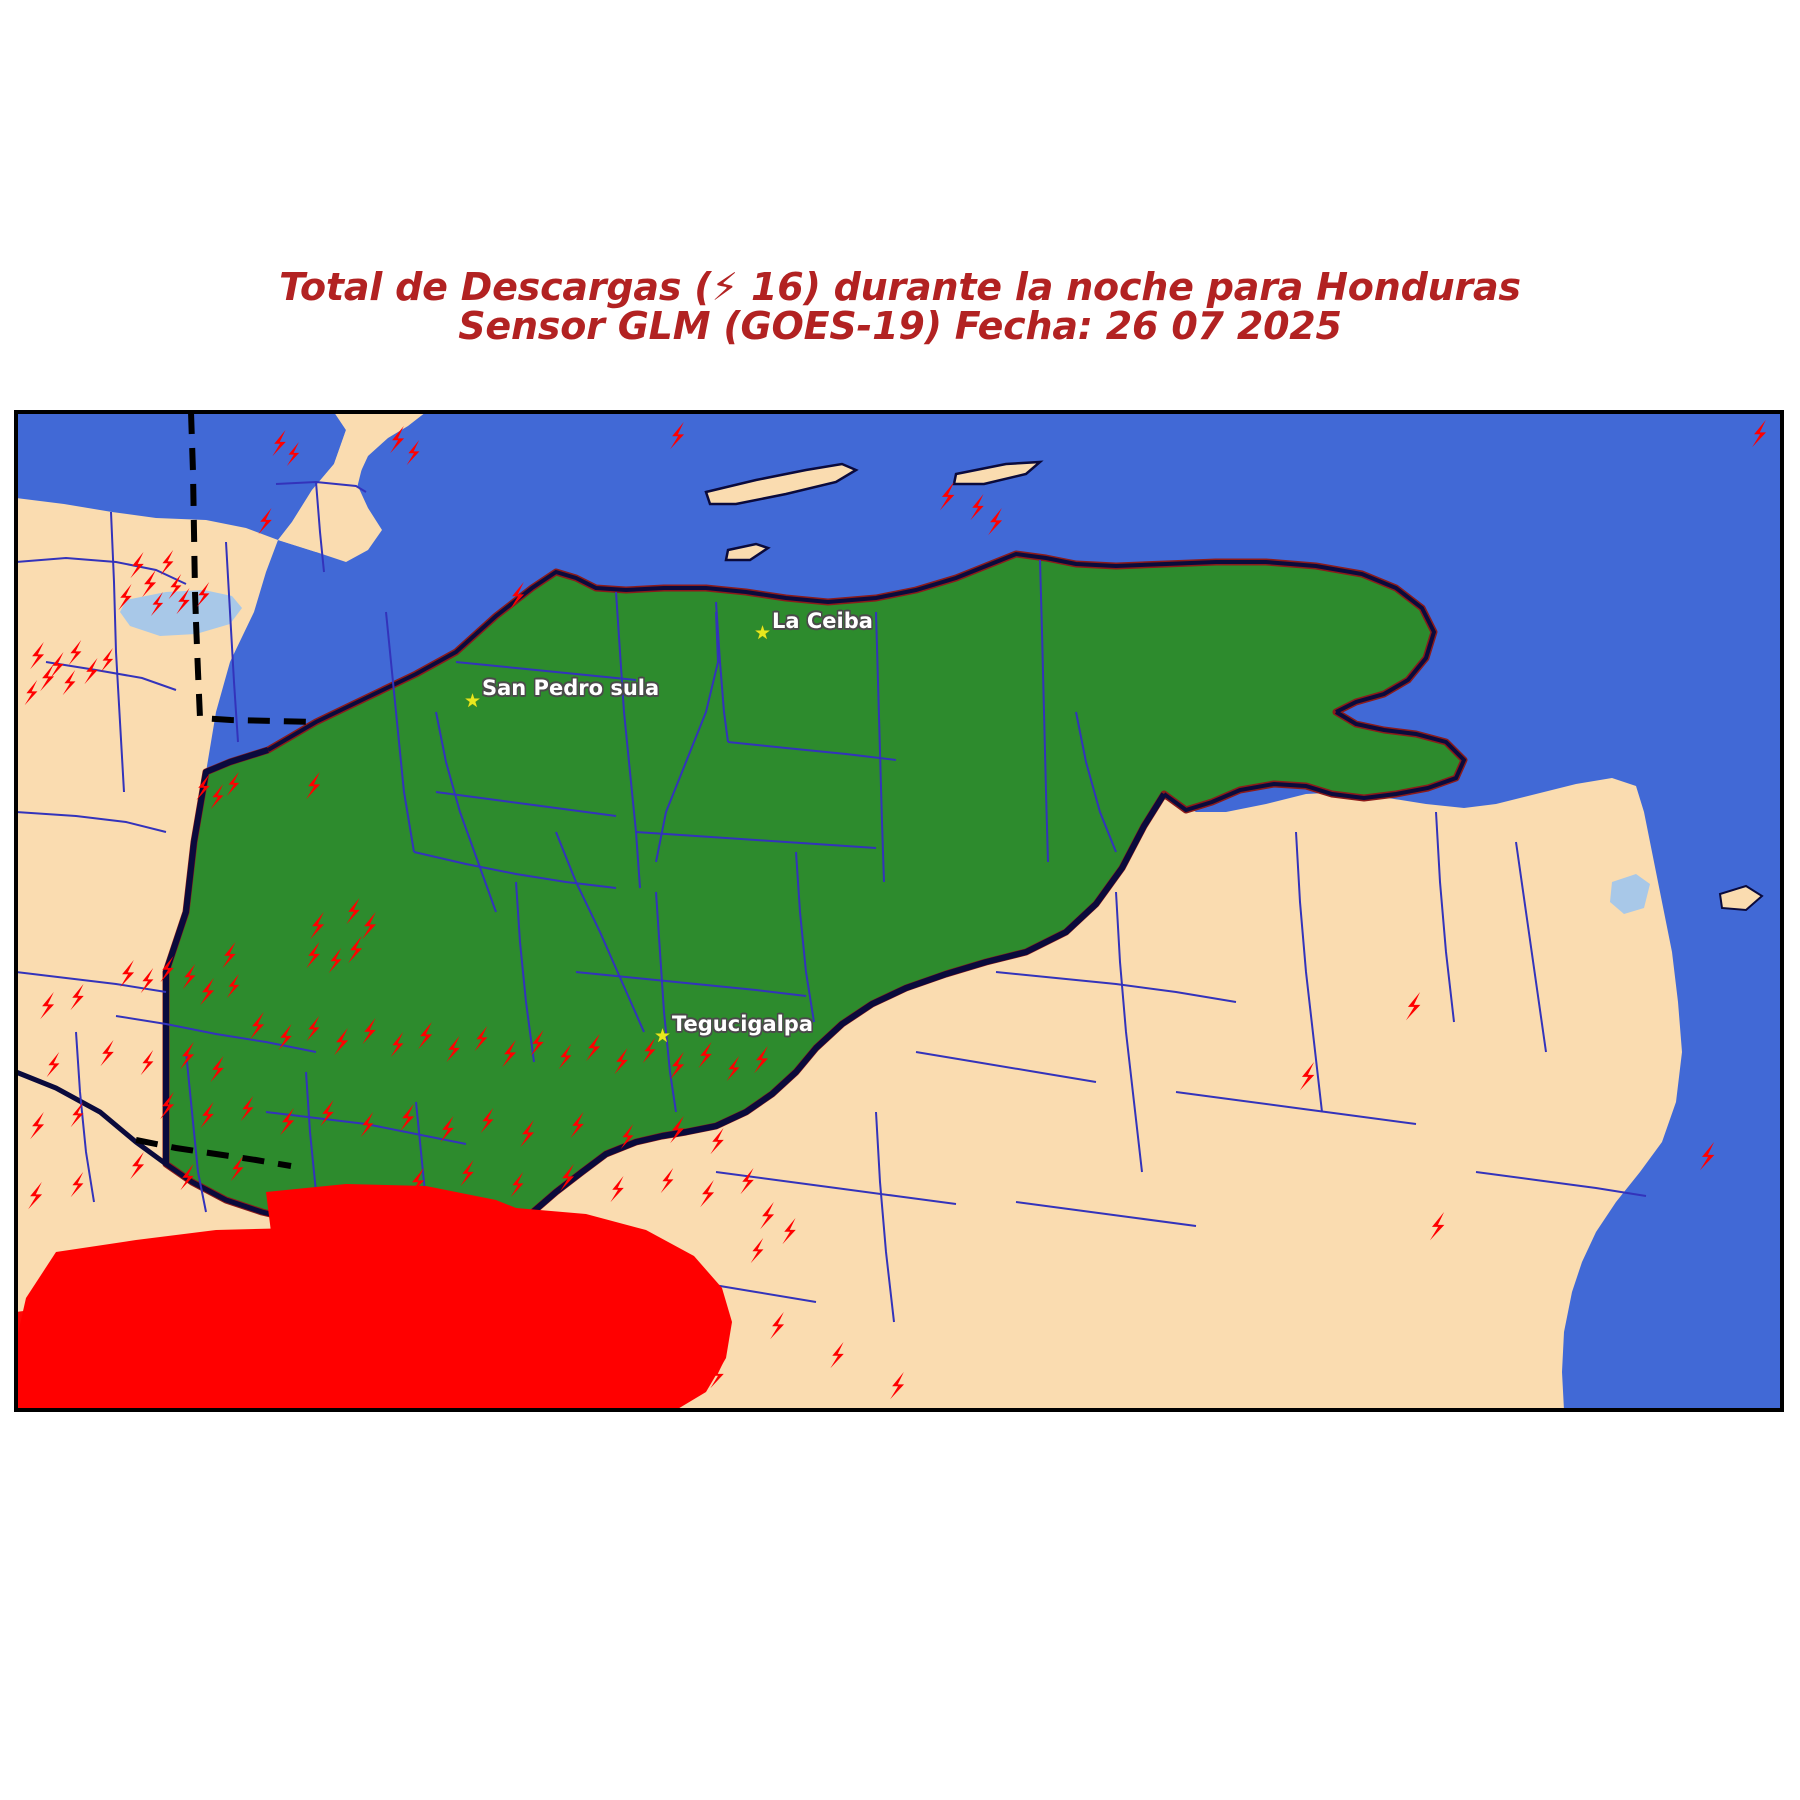 The height and width of the screenshot is (1800, 1800). Describe the element at coordinates (1630, 894) in the screenshot. I see `lake-east` at that location.